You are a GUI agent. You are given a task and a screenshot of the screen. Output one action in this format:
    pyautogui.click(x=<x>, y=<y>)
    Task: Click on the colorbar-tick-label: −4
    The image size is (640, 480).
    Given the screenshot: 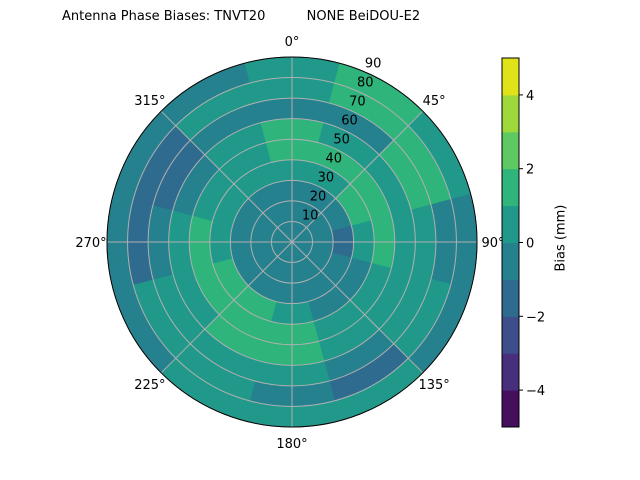 What is the action you would take?
    pyautogui.click(x=535, y=391)
    